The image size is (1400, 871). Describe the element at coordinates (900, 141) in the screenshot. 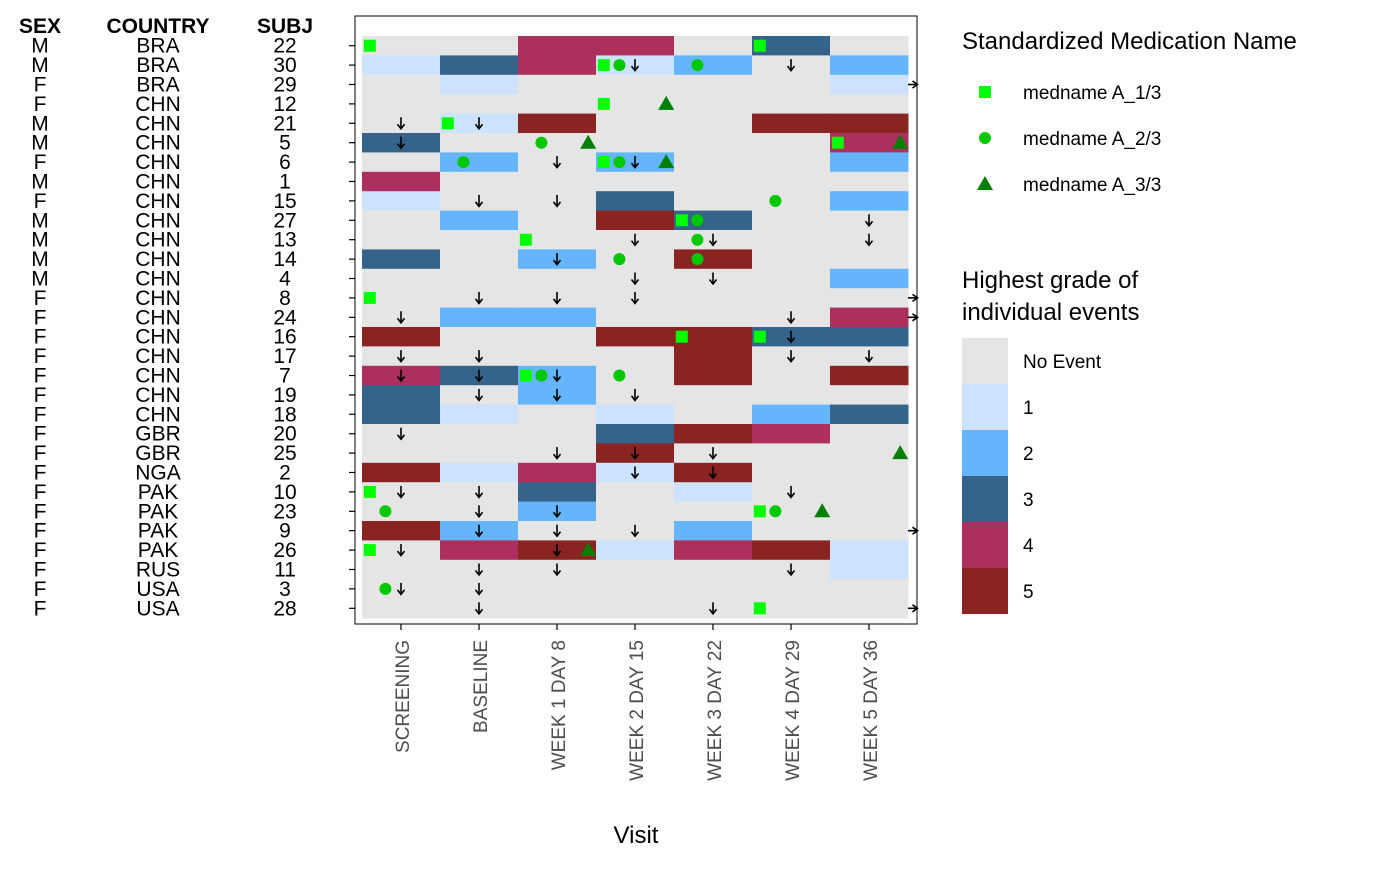

I see `medication-marker-triangle` at that location.